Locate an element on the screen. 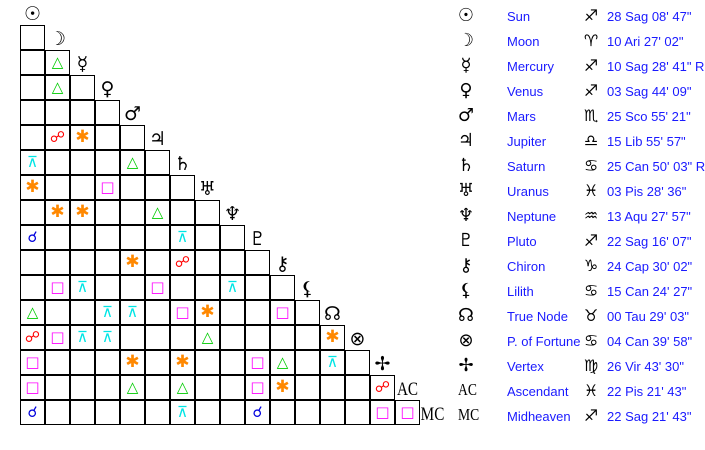 The height and width of the screenshot is (450, 705). body-position: 15 Can 24' 27" is located at coordinates (650, 291).